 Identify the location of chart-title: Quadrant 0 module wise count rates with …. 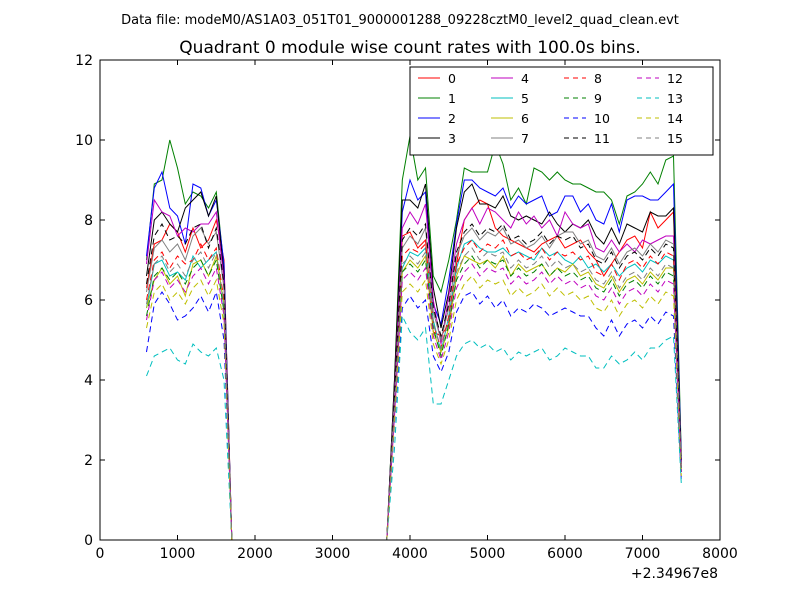
(409, 48).